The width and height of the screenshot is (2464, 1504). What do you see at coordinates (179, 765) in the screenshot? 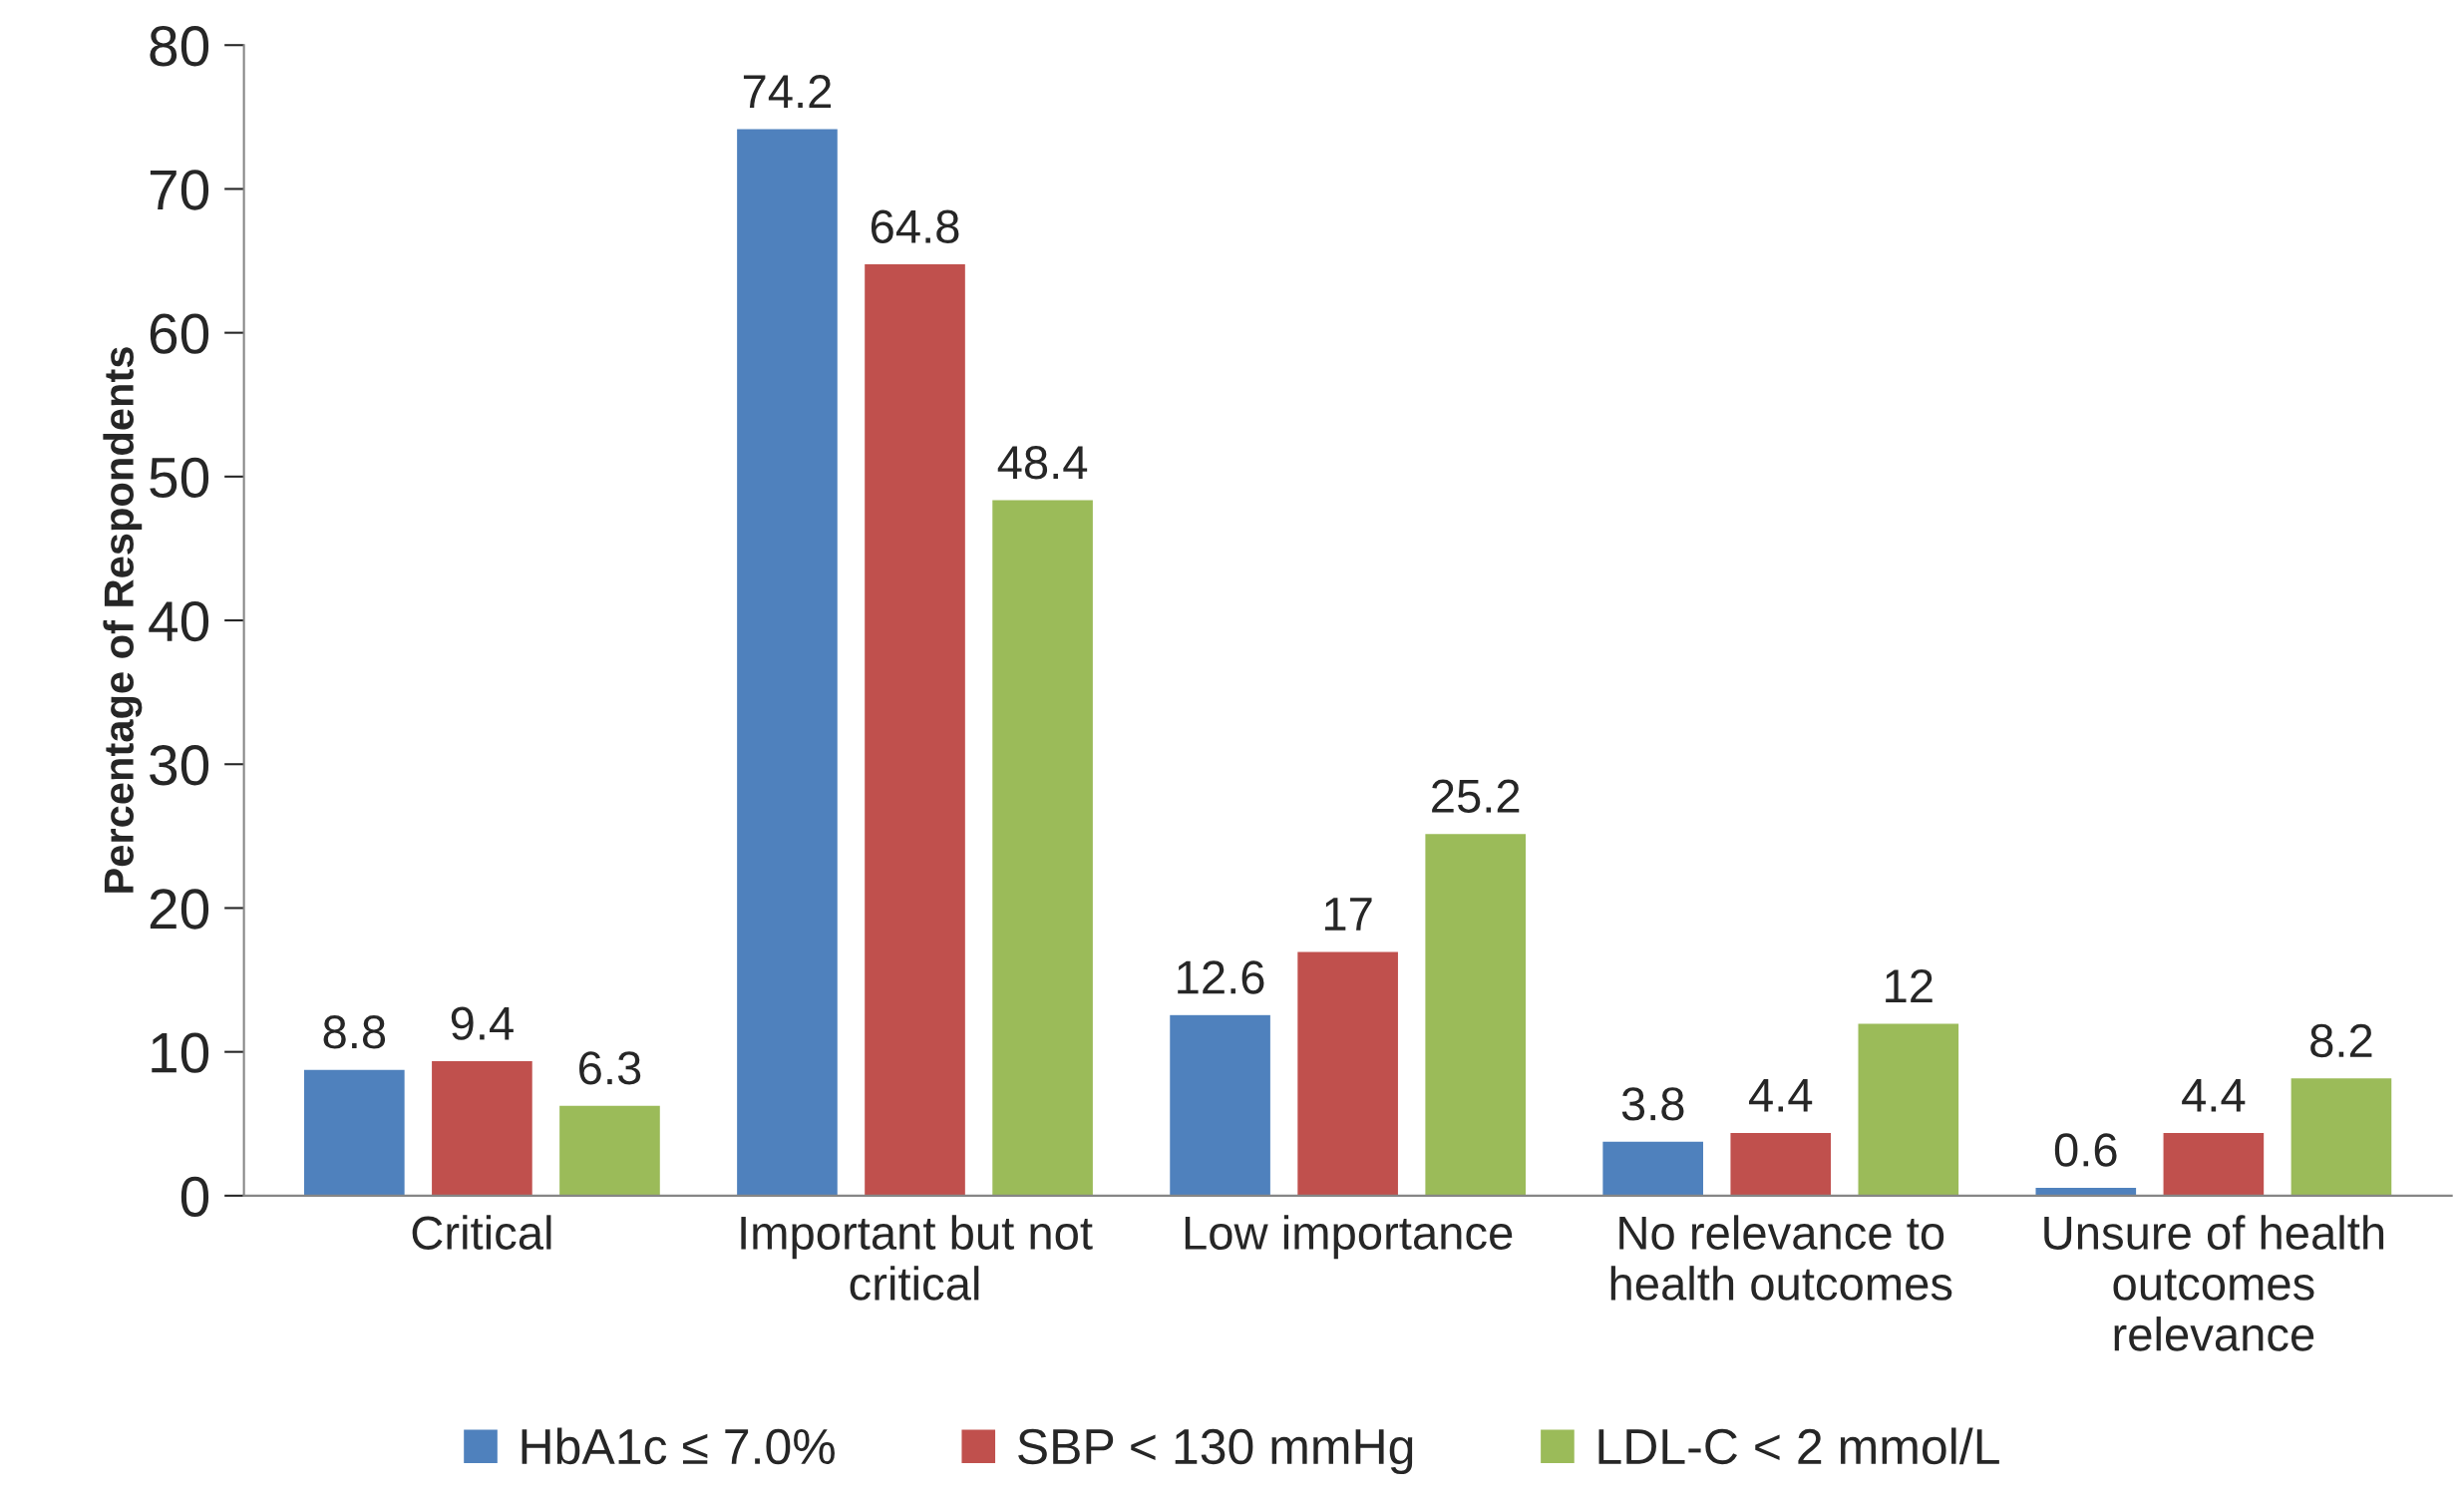
I see `y-tick-label: 30` at bounding box center [179, 765].